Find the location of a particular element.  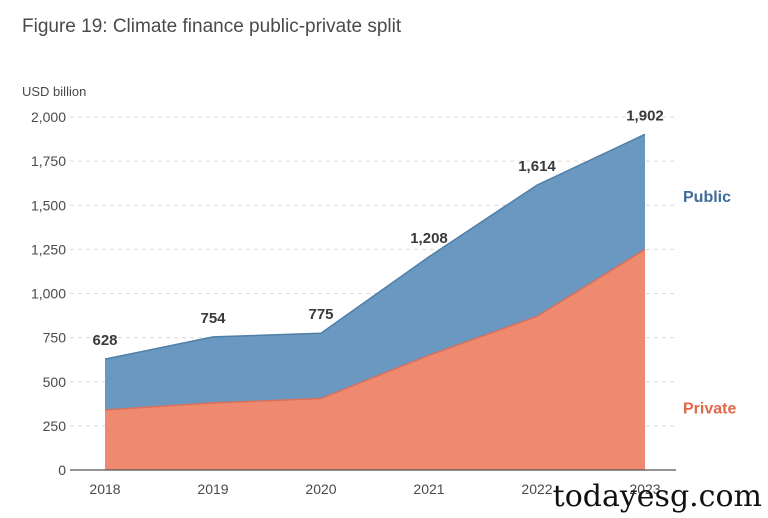

x-tick-label: 2021 is located at coordinates (428, 489).